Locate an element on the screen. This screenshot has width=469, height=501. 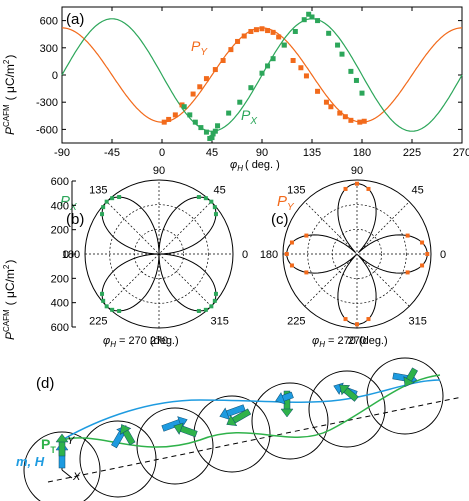
polar-angle-label: 180 is located at coordinates (269, 255).